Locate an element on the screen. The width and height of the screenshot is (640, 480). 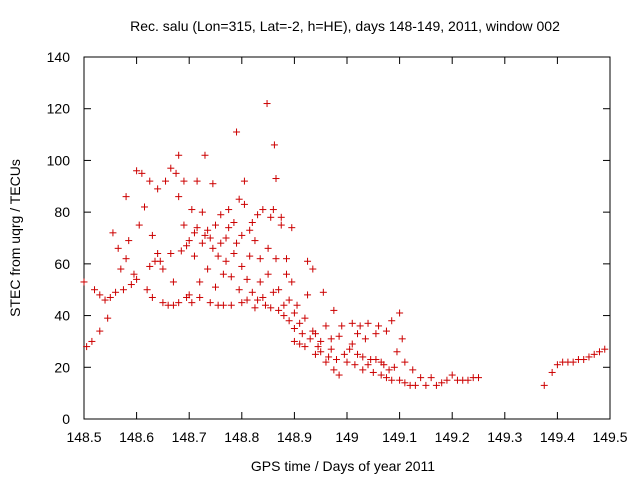
x-tick-label: 148.5 is located at coordinates (83, 437).